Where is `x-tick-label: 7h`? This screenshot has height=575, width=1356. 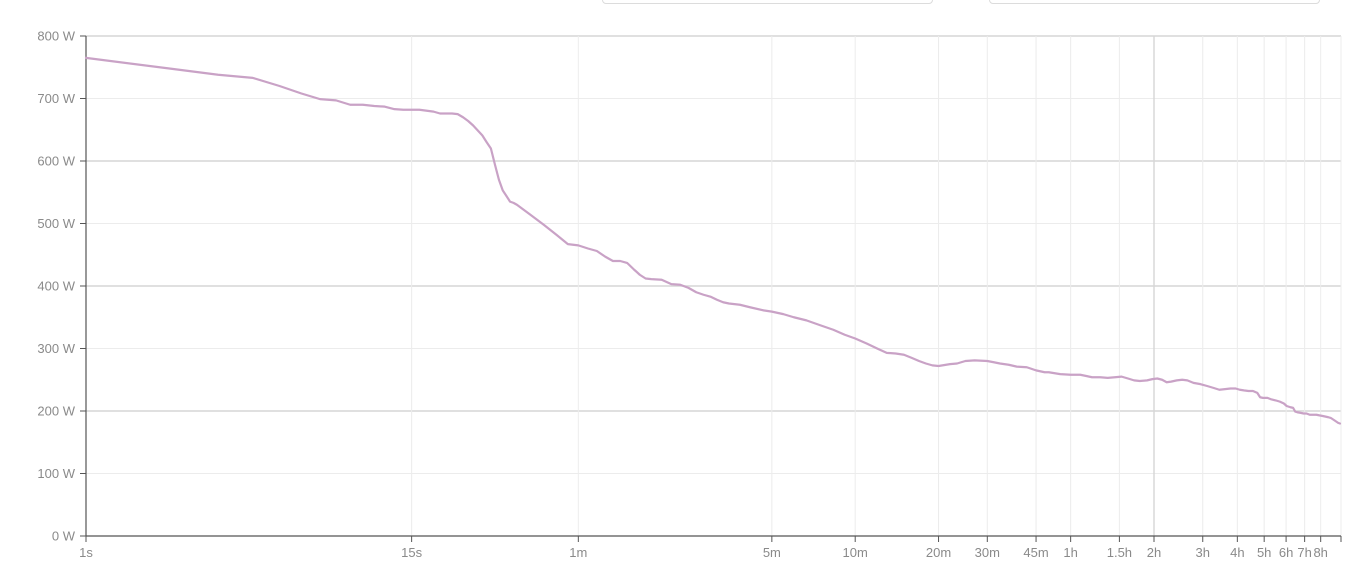
x-tick-label: 7h is located at coordinates (1304, 552).